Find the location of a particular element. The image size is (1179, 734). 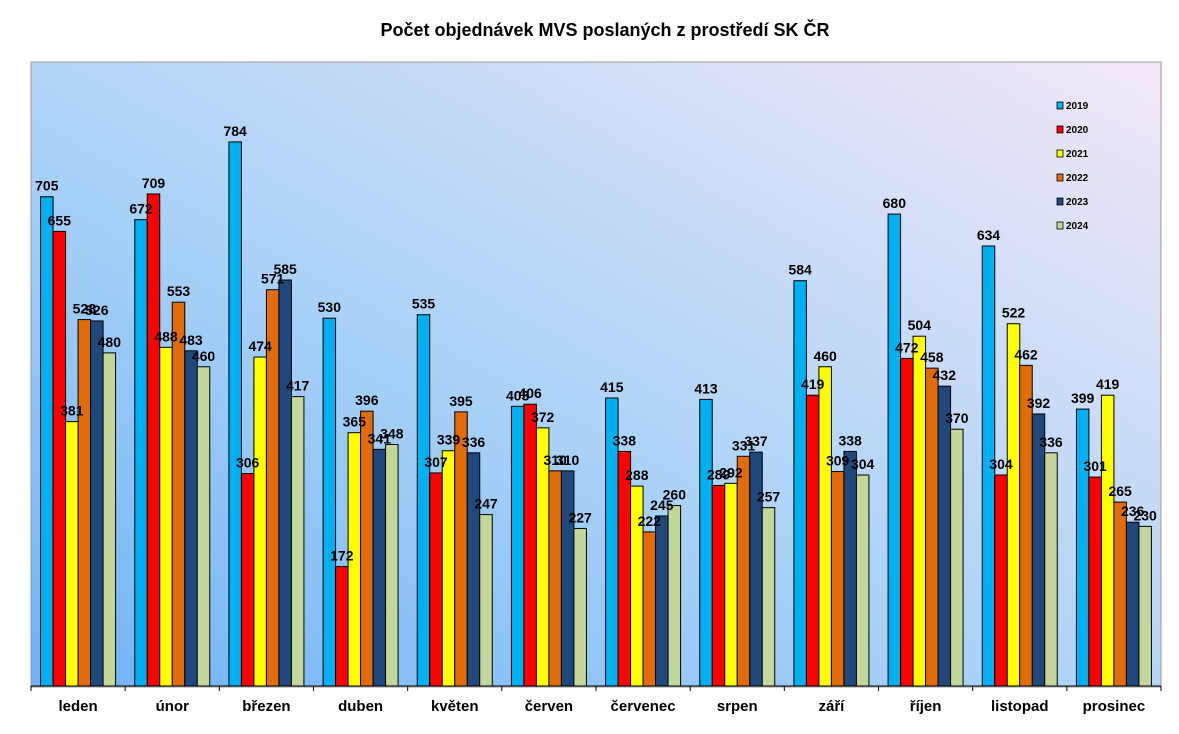

legend-label-2021: 2021 is located at coordinates (1077, 154).